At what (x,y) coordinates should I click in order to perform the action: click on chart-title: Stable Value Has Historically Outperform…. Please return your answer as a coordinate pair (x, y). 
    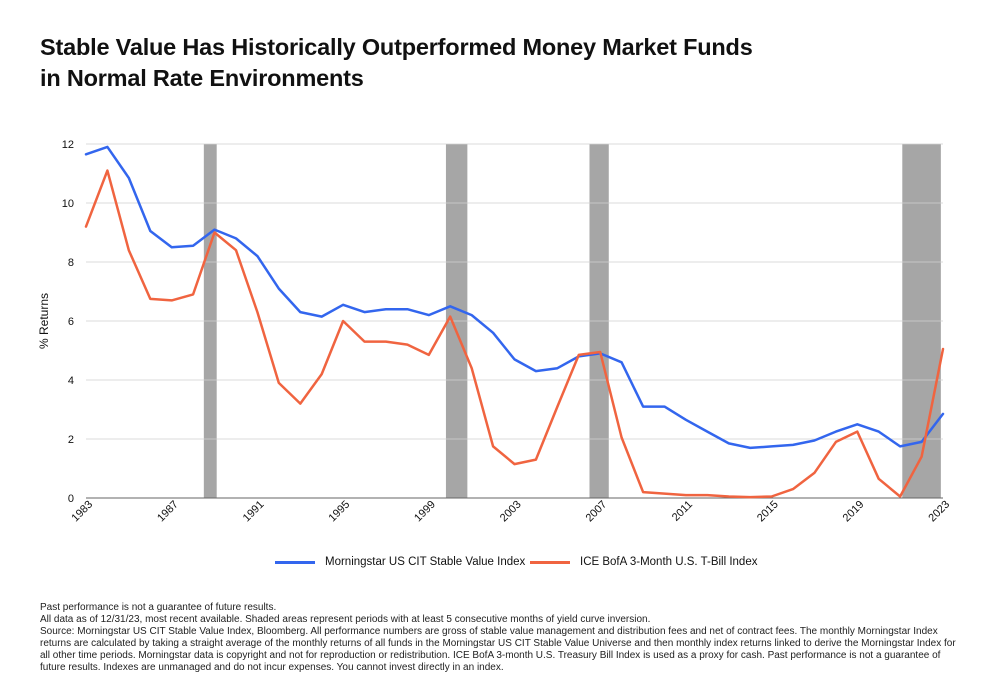
    Looking at the image, I should click on (490, 63).